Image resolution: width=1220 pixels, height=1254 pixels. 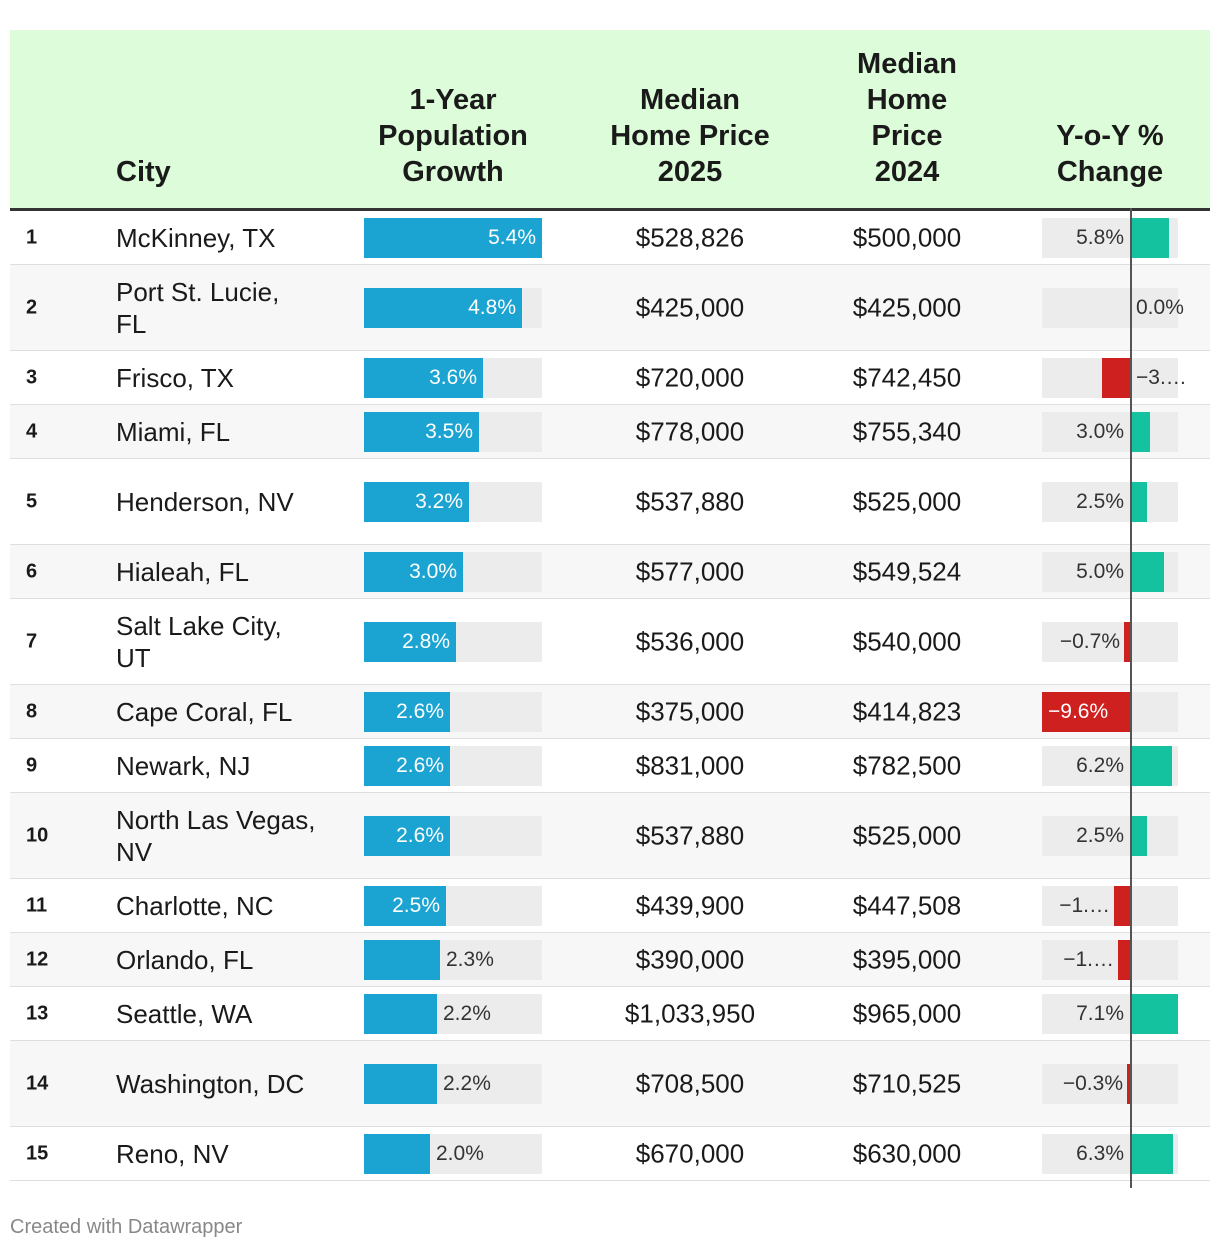 What do you see at coordinates (1092, 1083) in the screenshot?
I see `yoy-label: −0.3%` at bounding box center [1092, 1083].